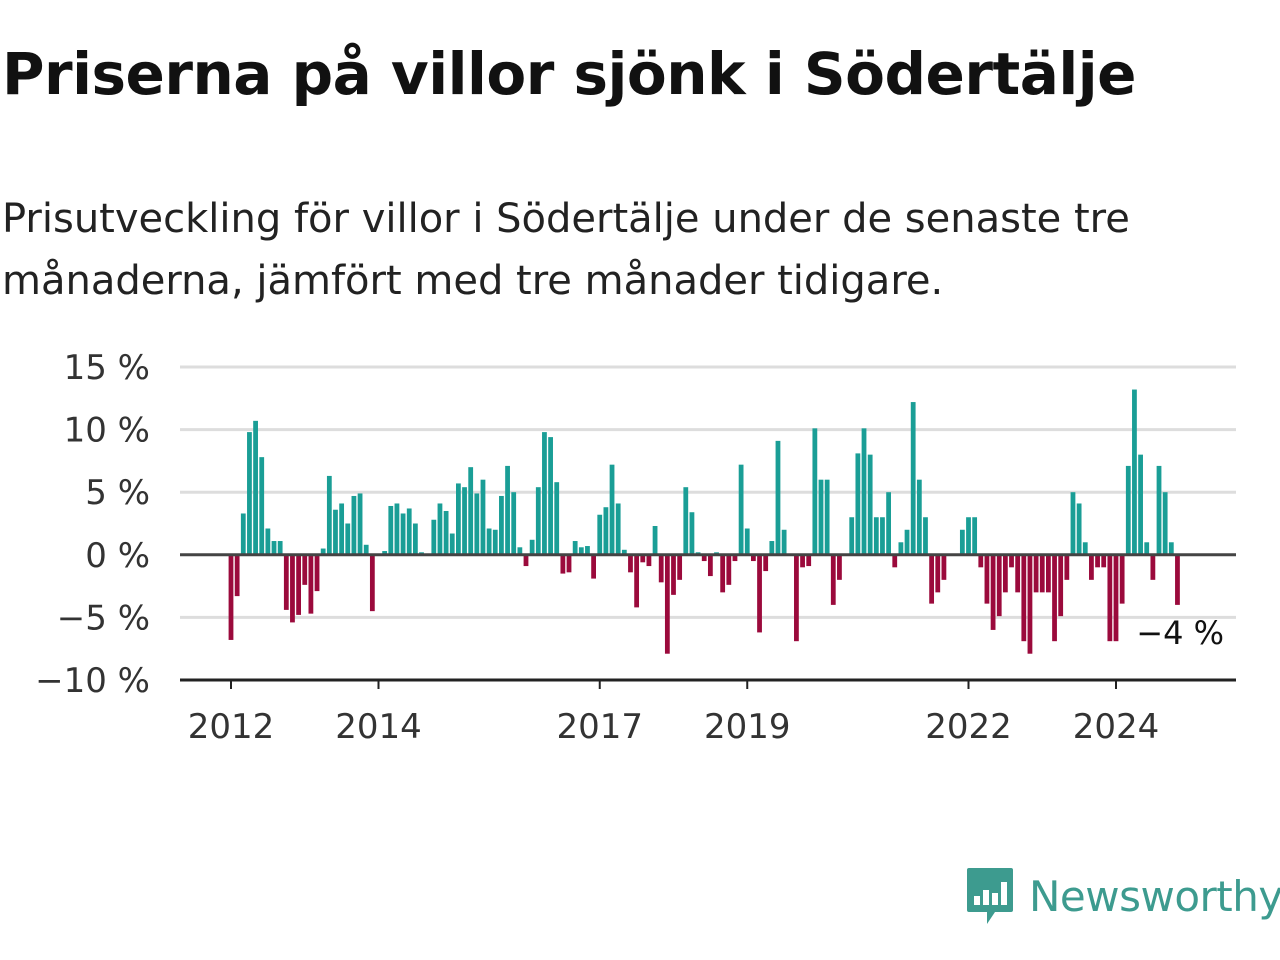 The image size is (1280, 960). What do you see at coordinates (103, 618) in the screenshot?
I see `y-tick-label: −5 %` at bounding box center [103, 618].